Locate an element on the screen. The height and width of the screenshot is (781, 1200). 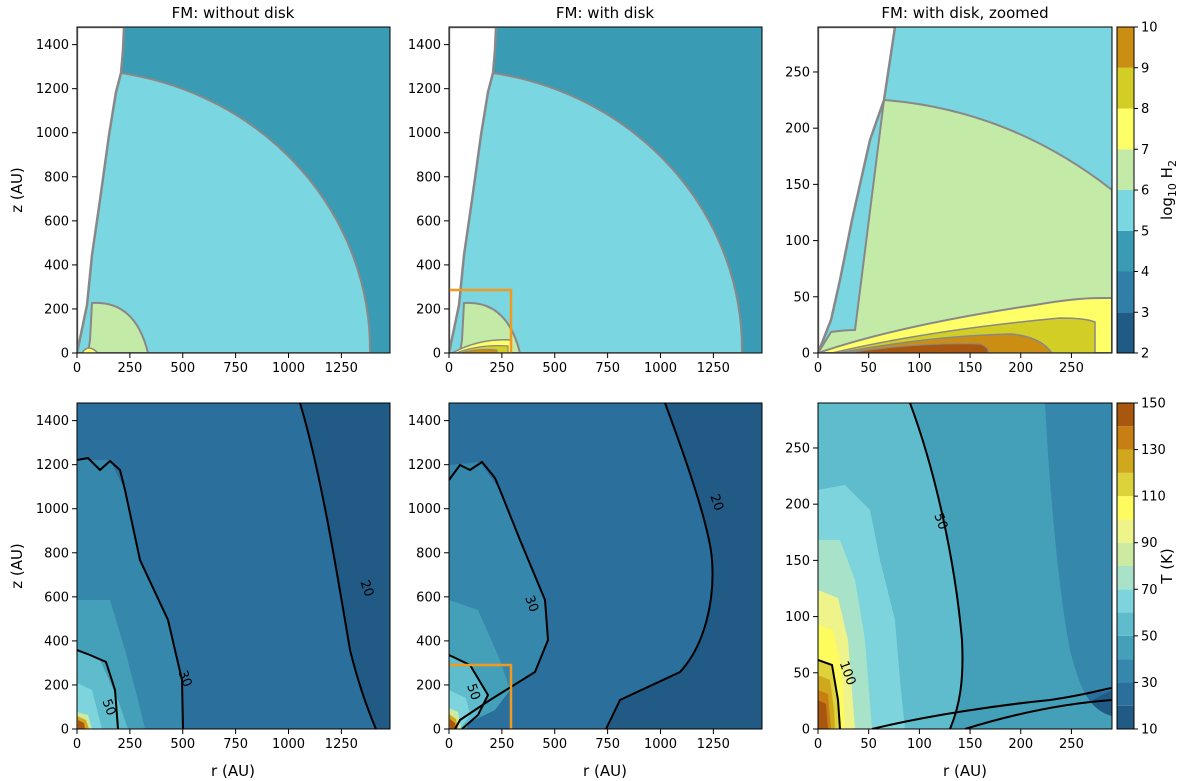
x-tick-label: 200 is located at coordinates (1020, 744).